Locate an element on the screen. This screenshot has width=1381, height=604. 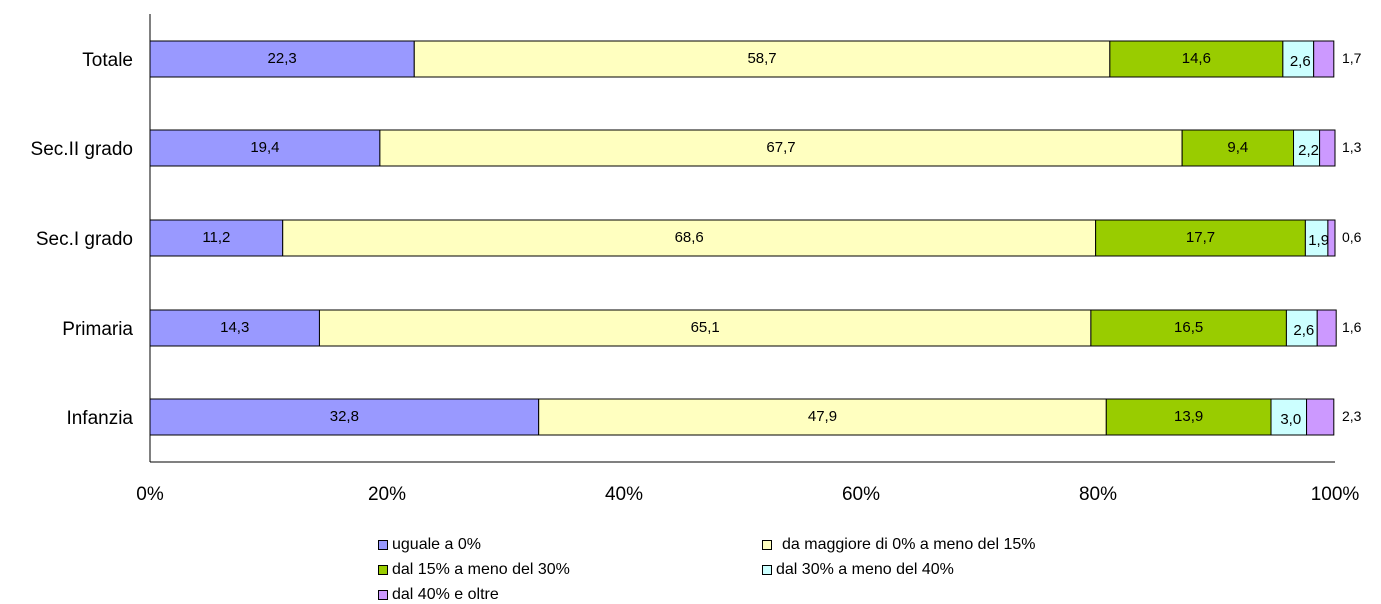
data-label: 1,3 is located at coordinates (1352, 147).